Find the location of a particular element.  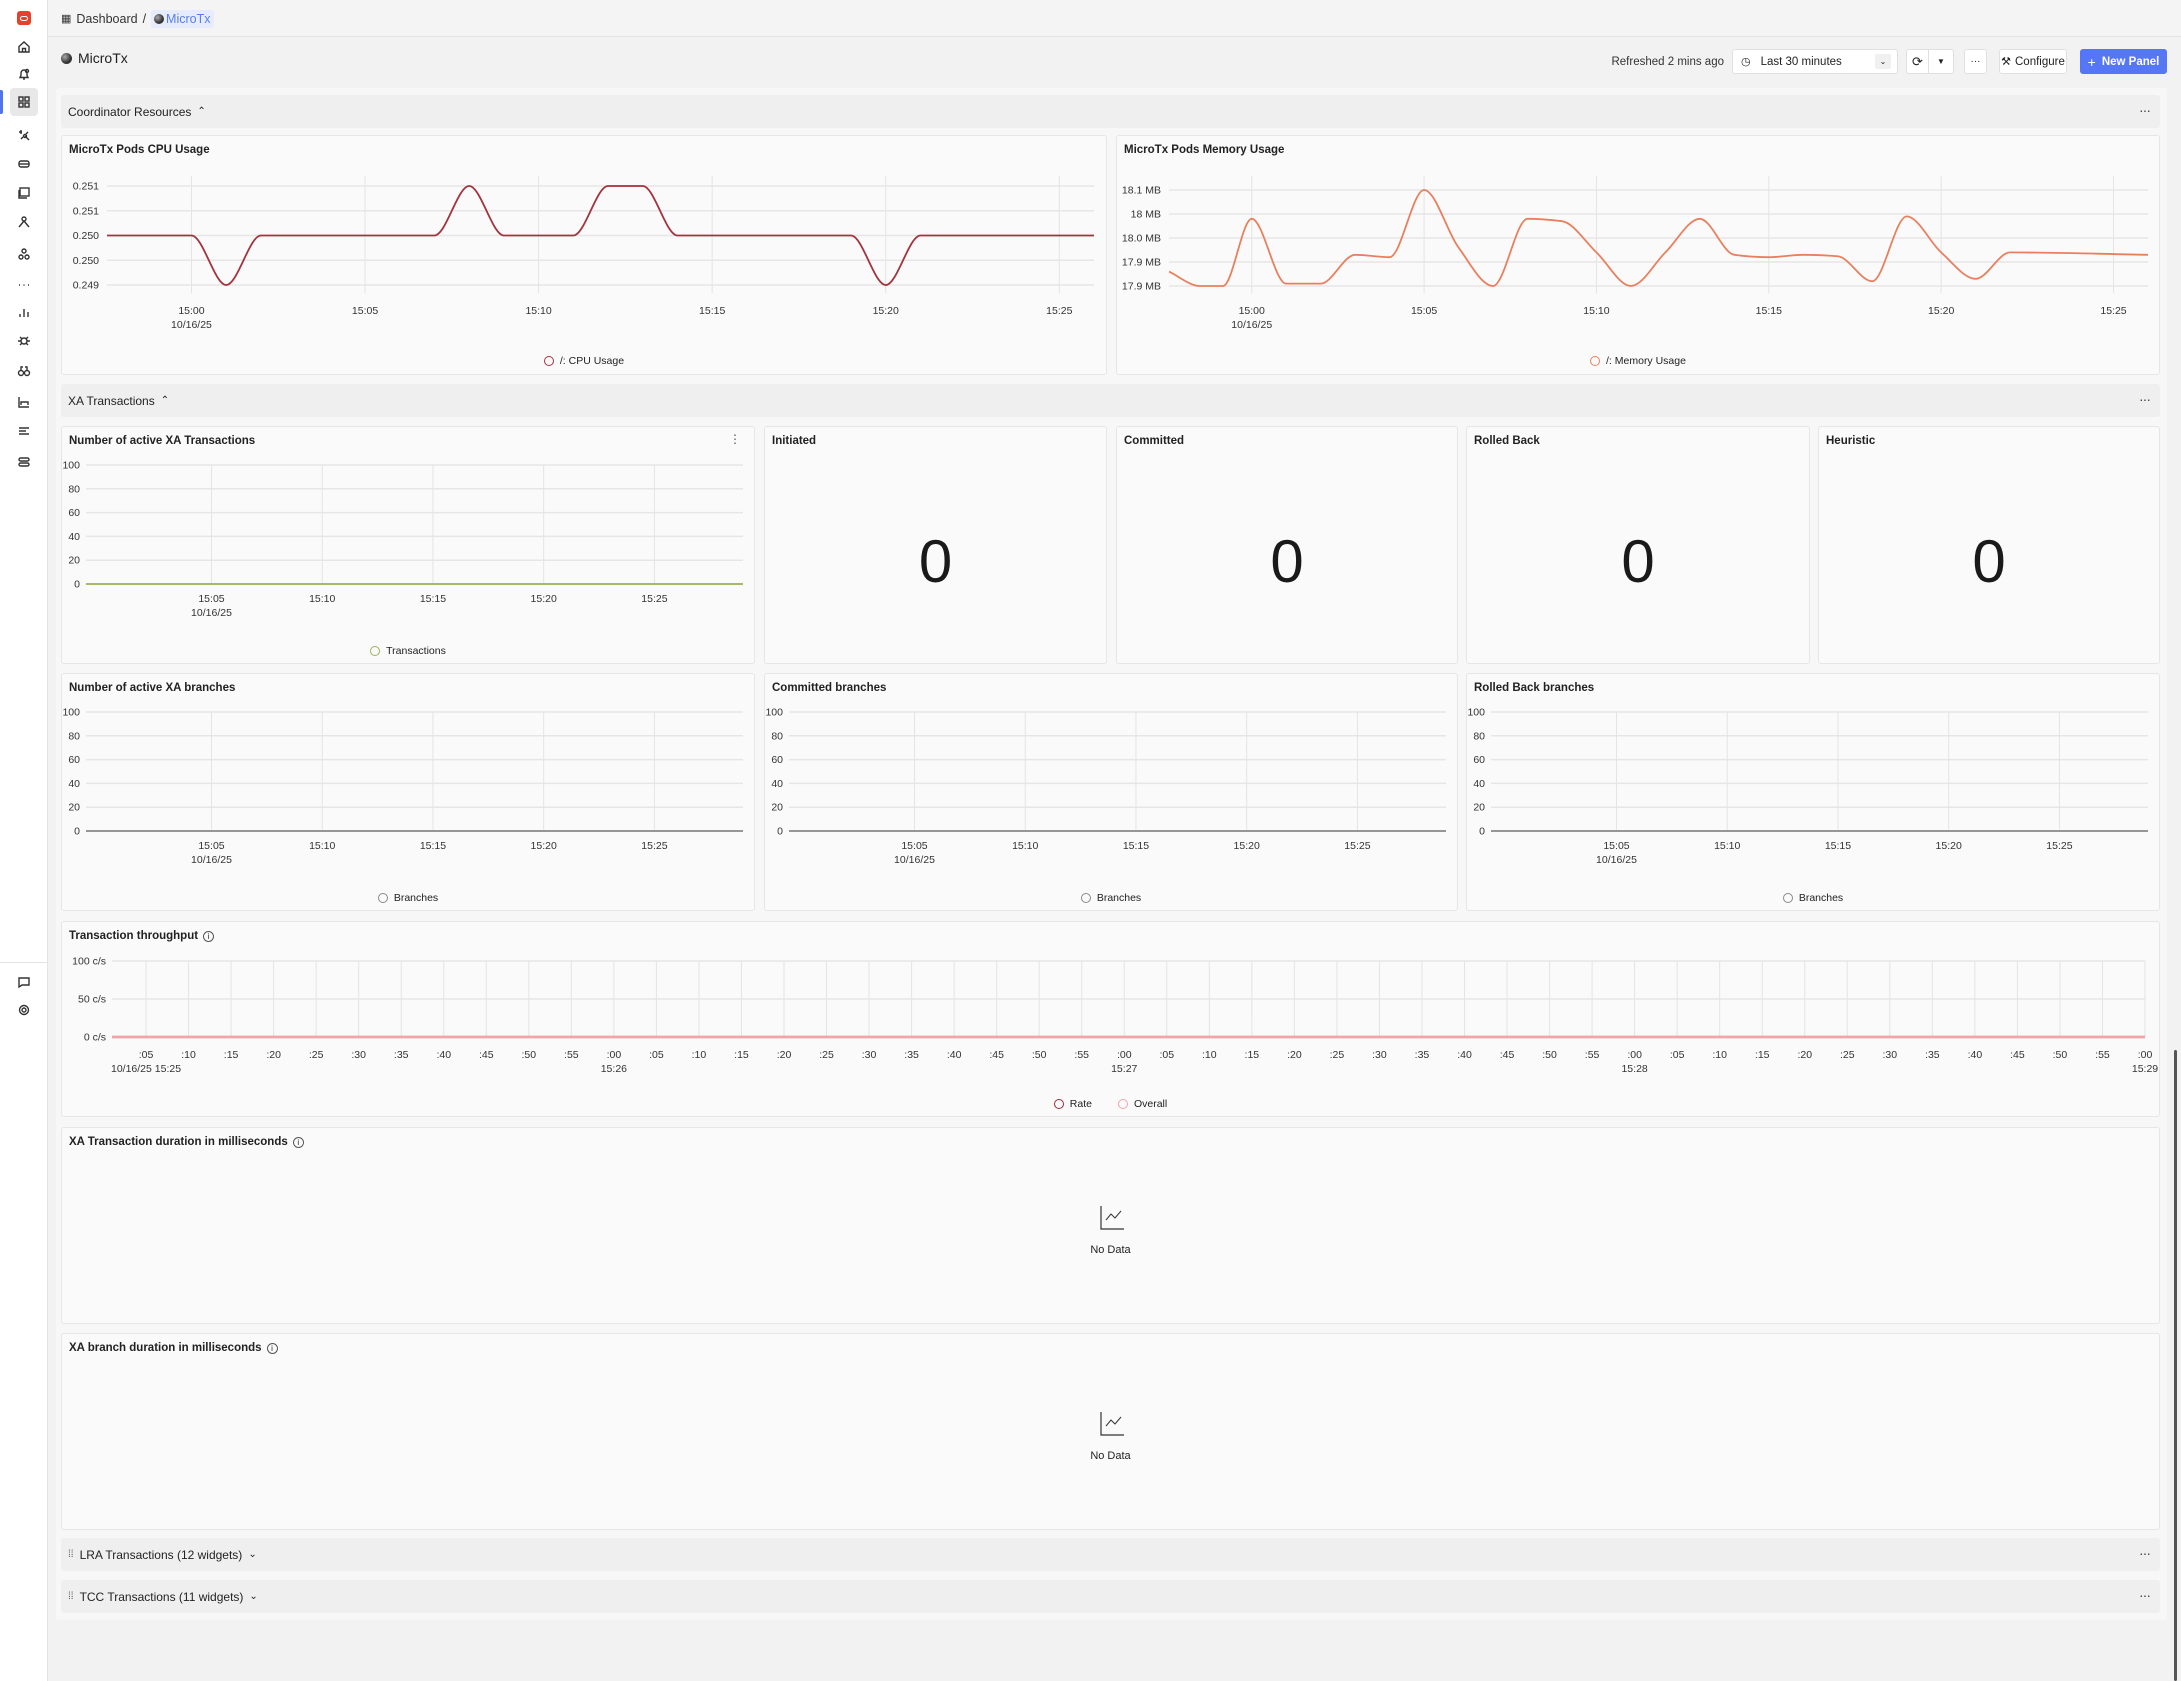

logo-icon is located at coordinates (24, 18).